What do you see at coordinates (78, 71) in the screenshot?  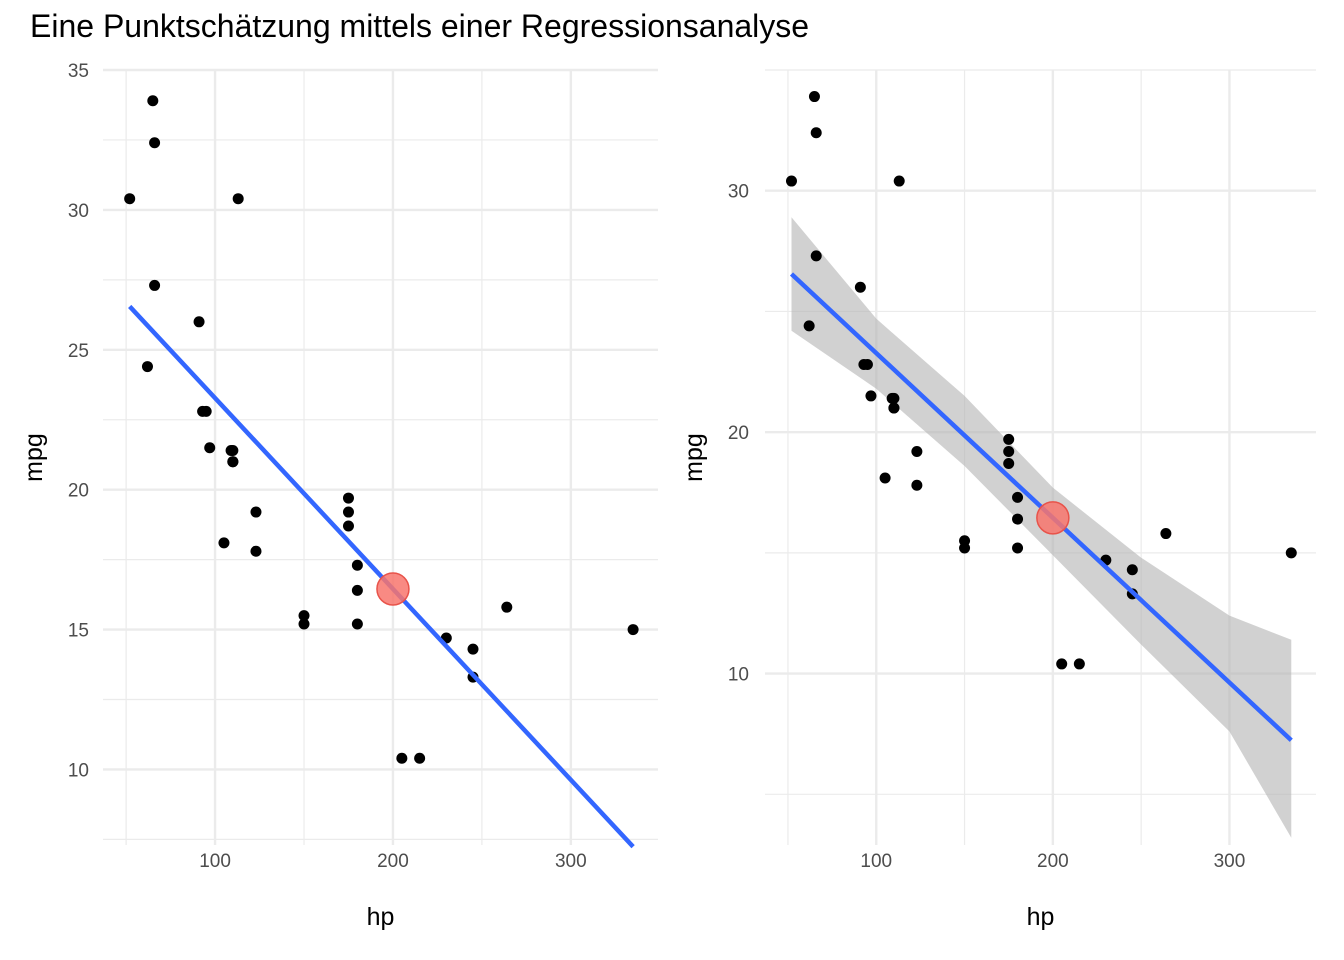 I see `y-tick-label: 35` at bounding box center [78, 71].